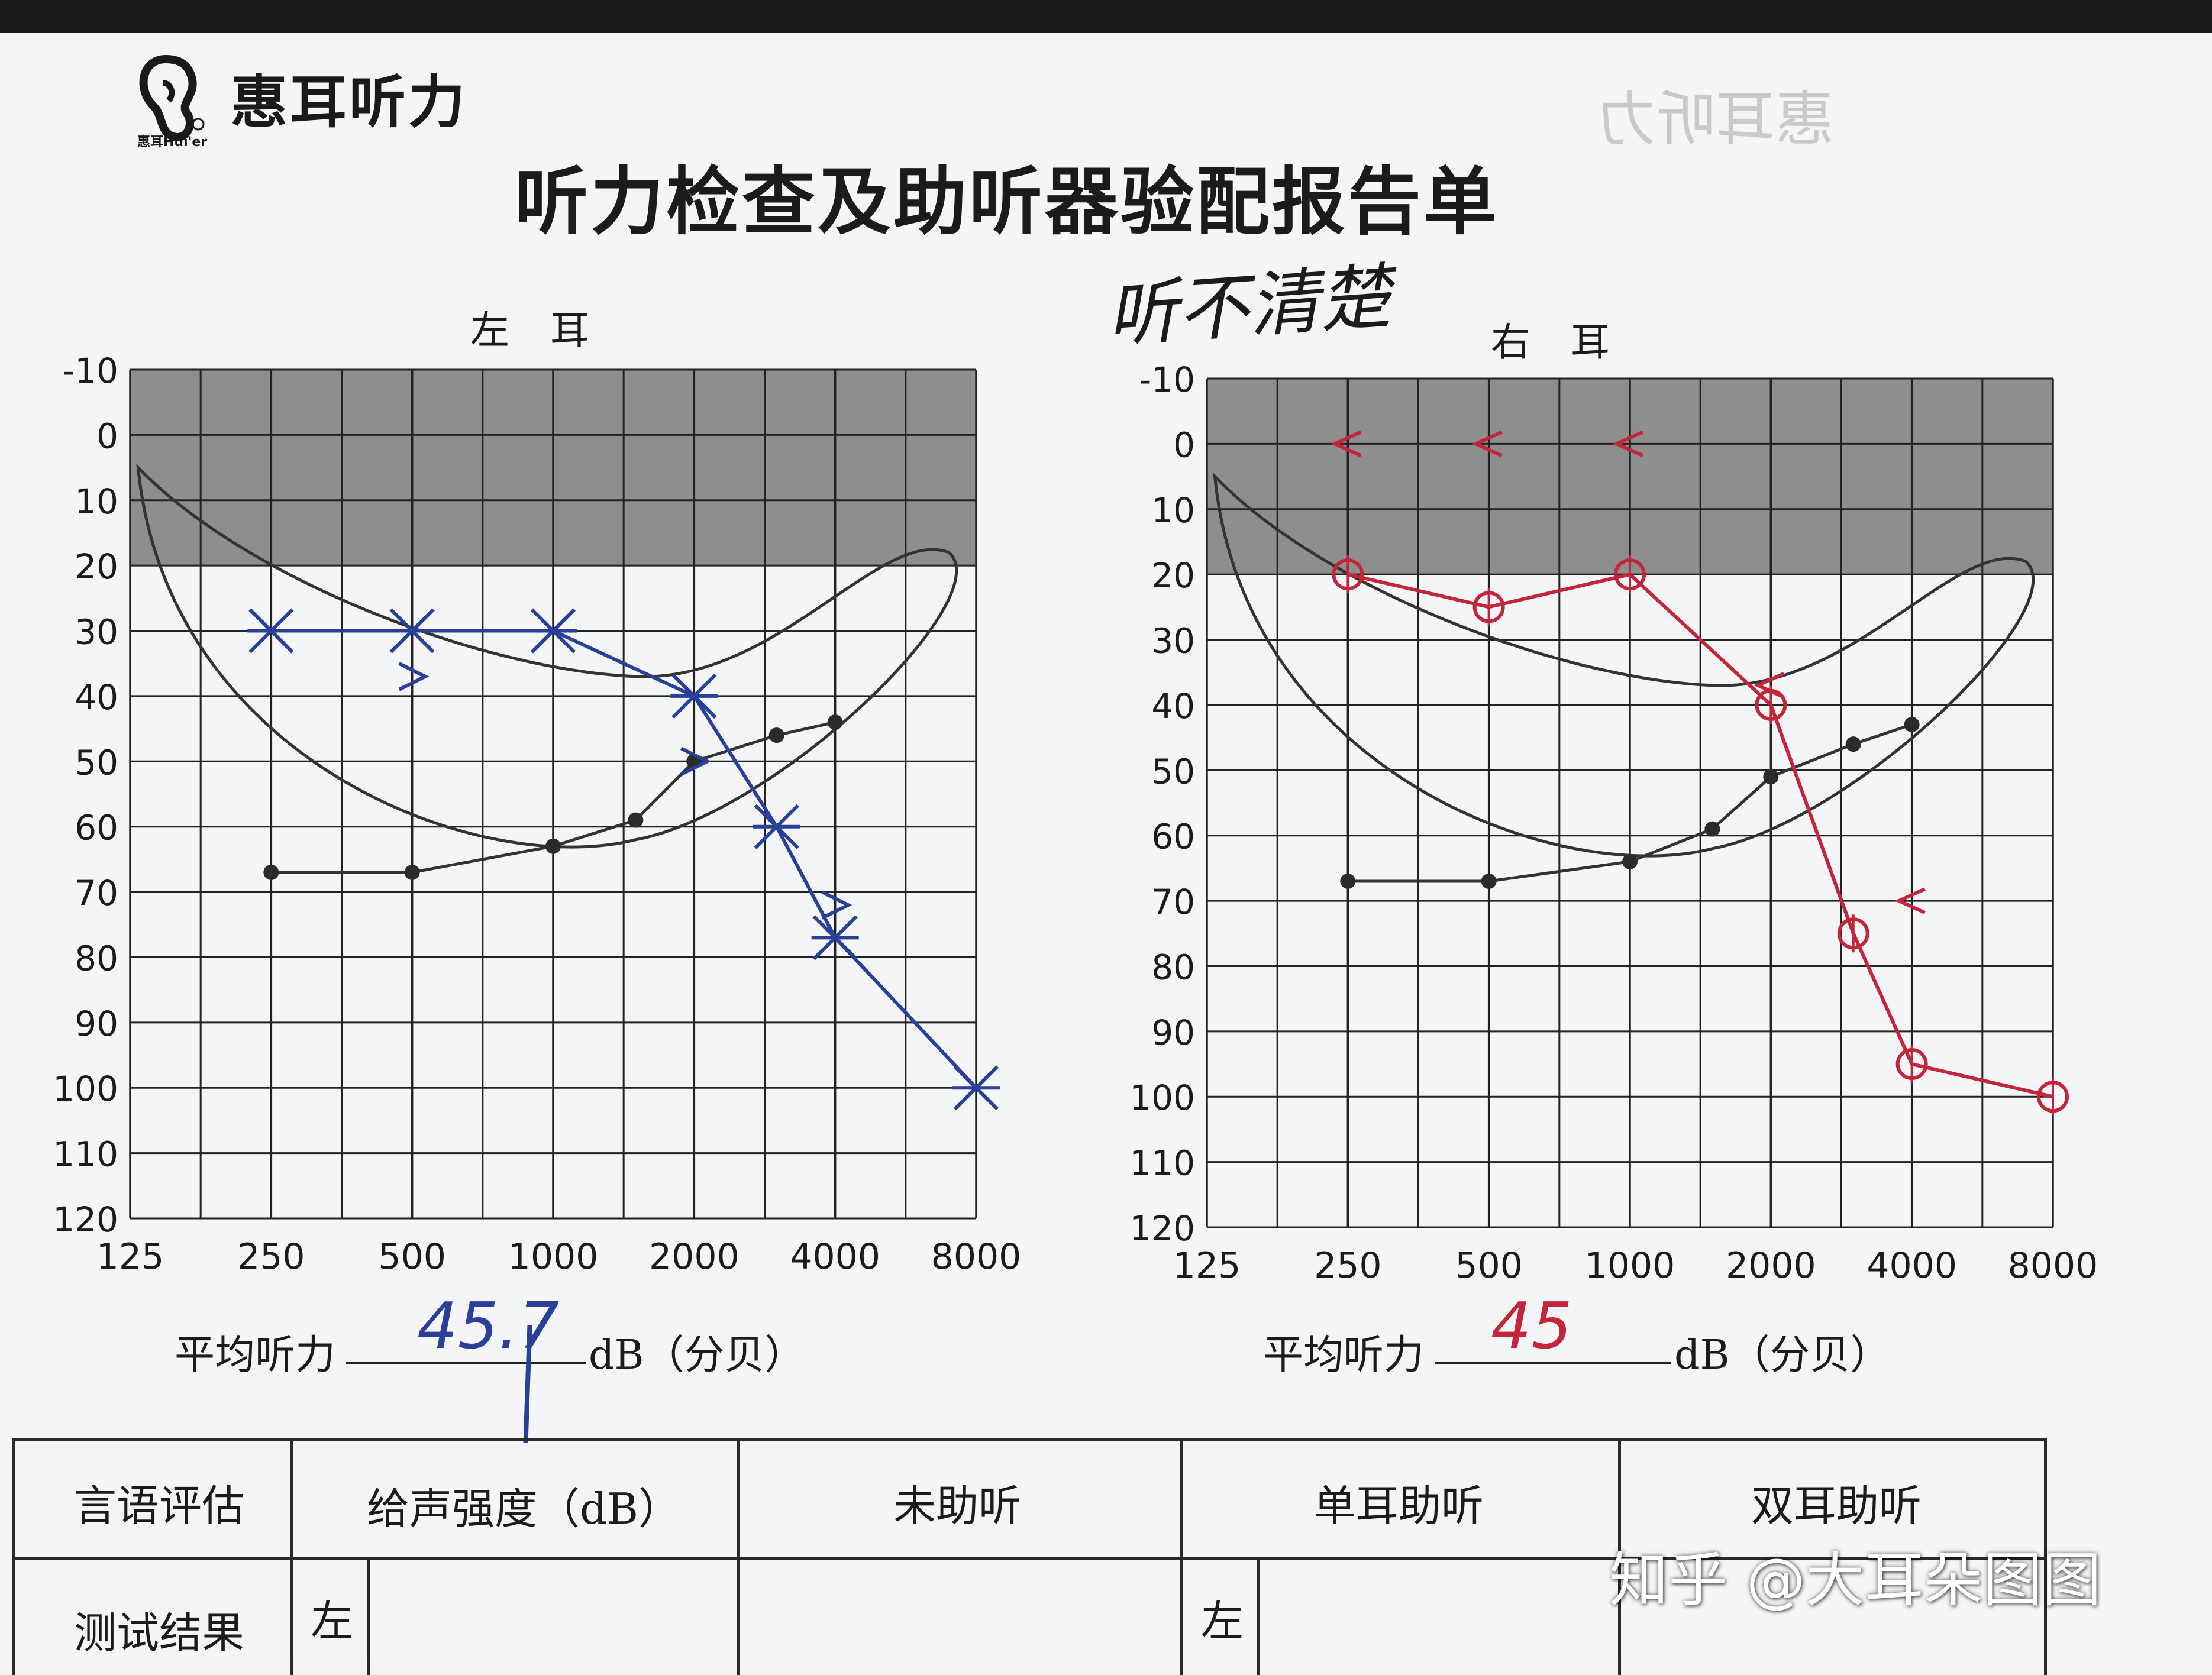 Image resolution: width=2212 pixels, height=1675 pixels. What do you see at coordinates (1836, 1506) in the screenshot?
I see `table-header-binaural: 双耳助听` at bounding box center [1836, 1506].